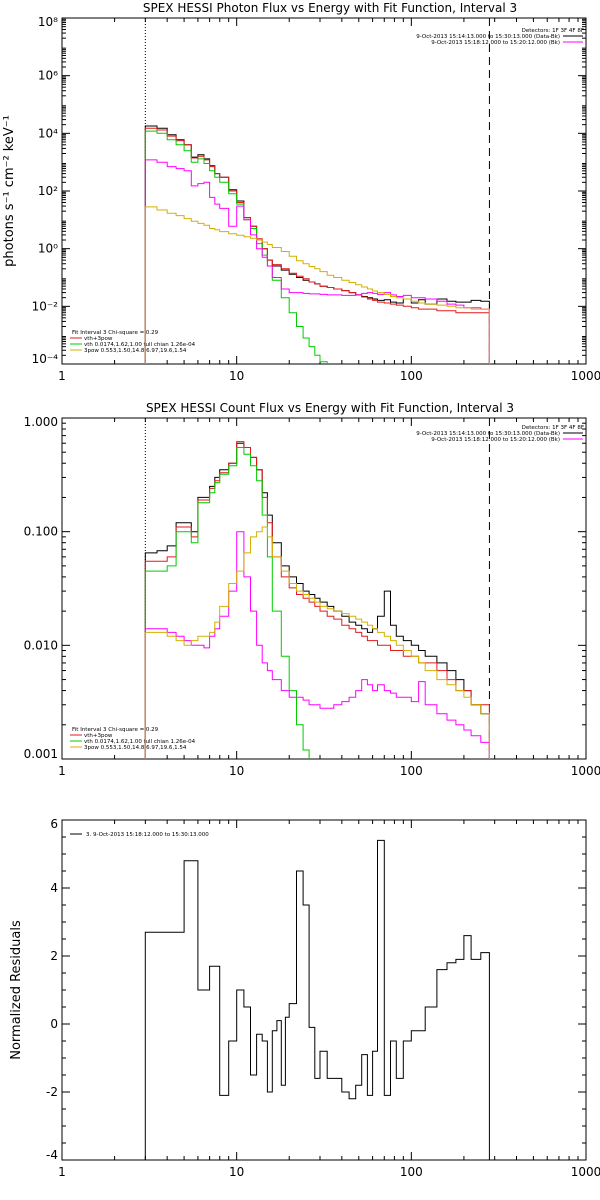 The image size is (600, 1200). I want to click on y-tick-label: 0.100, so click(41, 532).